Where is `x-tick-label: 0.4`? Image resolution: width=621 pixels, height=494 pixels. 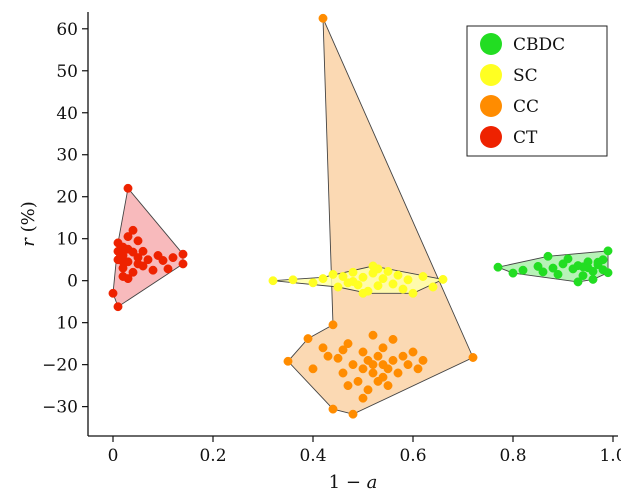 x-tick-label: 0.4 is located at coordinates (312, 456).